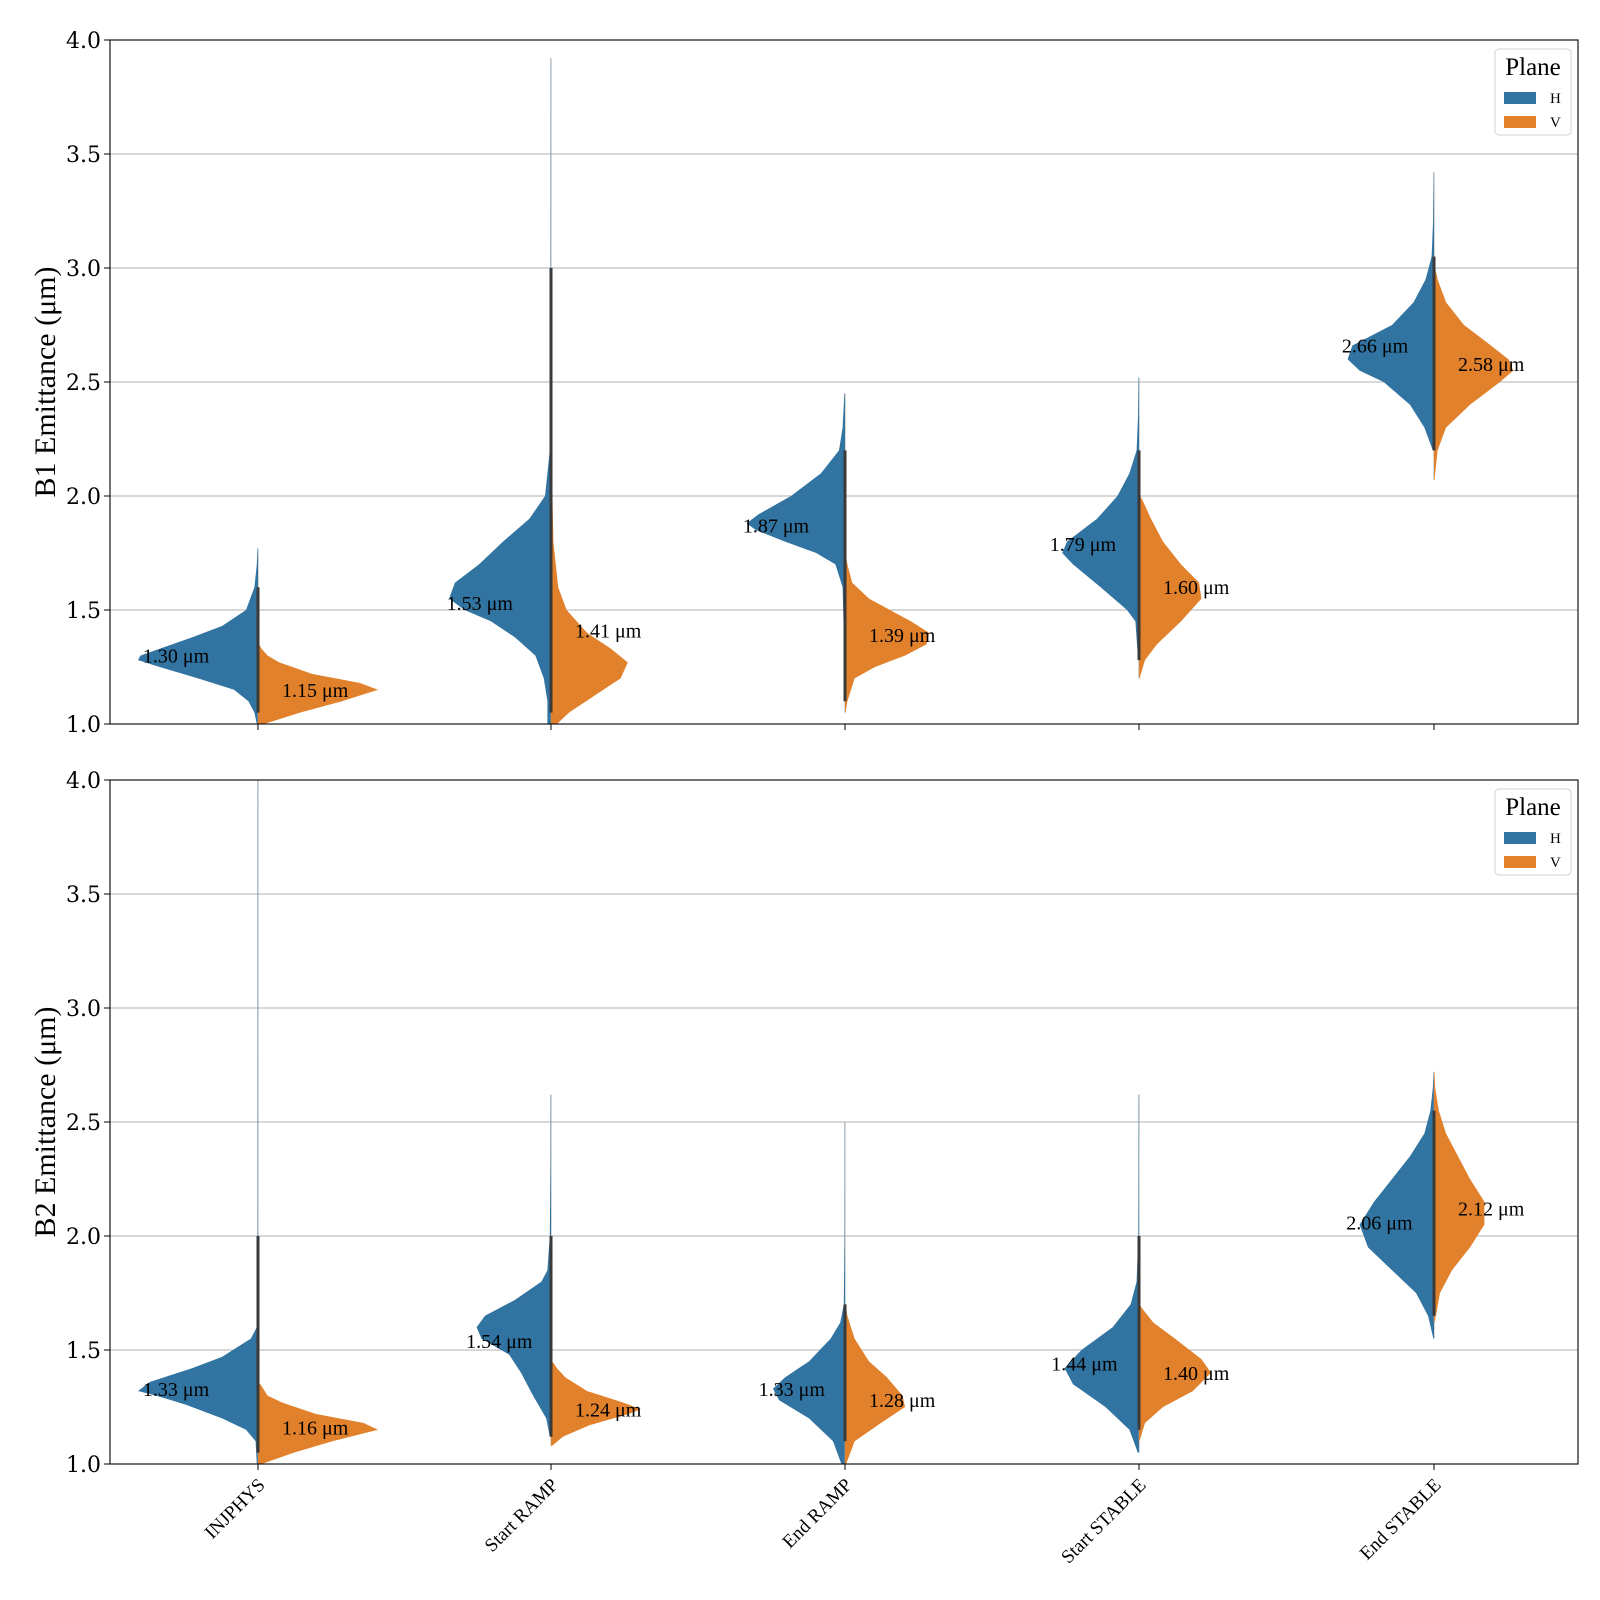 The width and height of the screenshot is (1600, 1600). What do you see at coordinates (1103, 1521) in the screenshot?
I see `x-category-label: Start STABLE` at bounding box center [1103, 1521].